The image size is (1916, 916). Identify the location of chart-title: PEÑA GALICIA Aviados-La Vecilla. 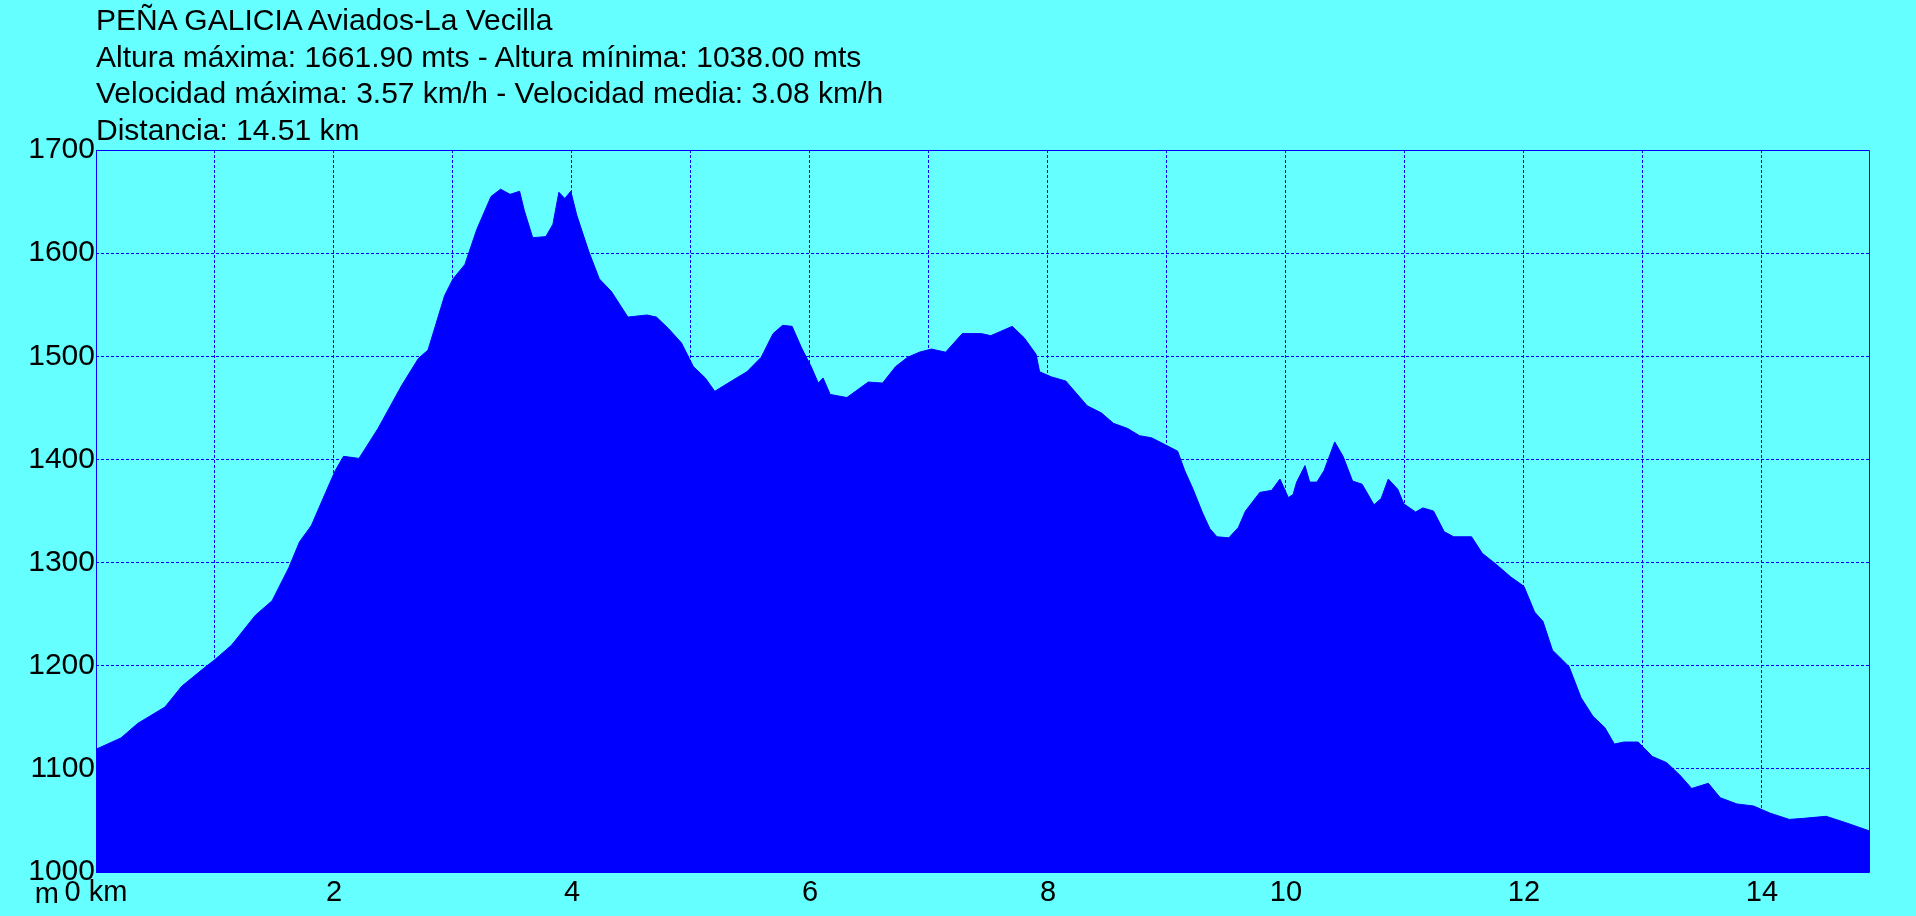
(325, 20).